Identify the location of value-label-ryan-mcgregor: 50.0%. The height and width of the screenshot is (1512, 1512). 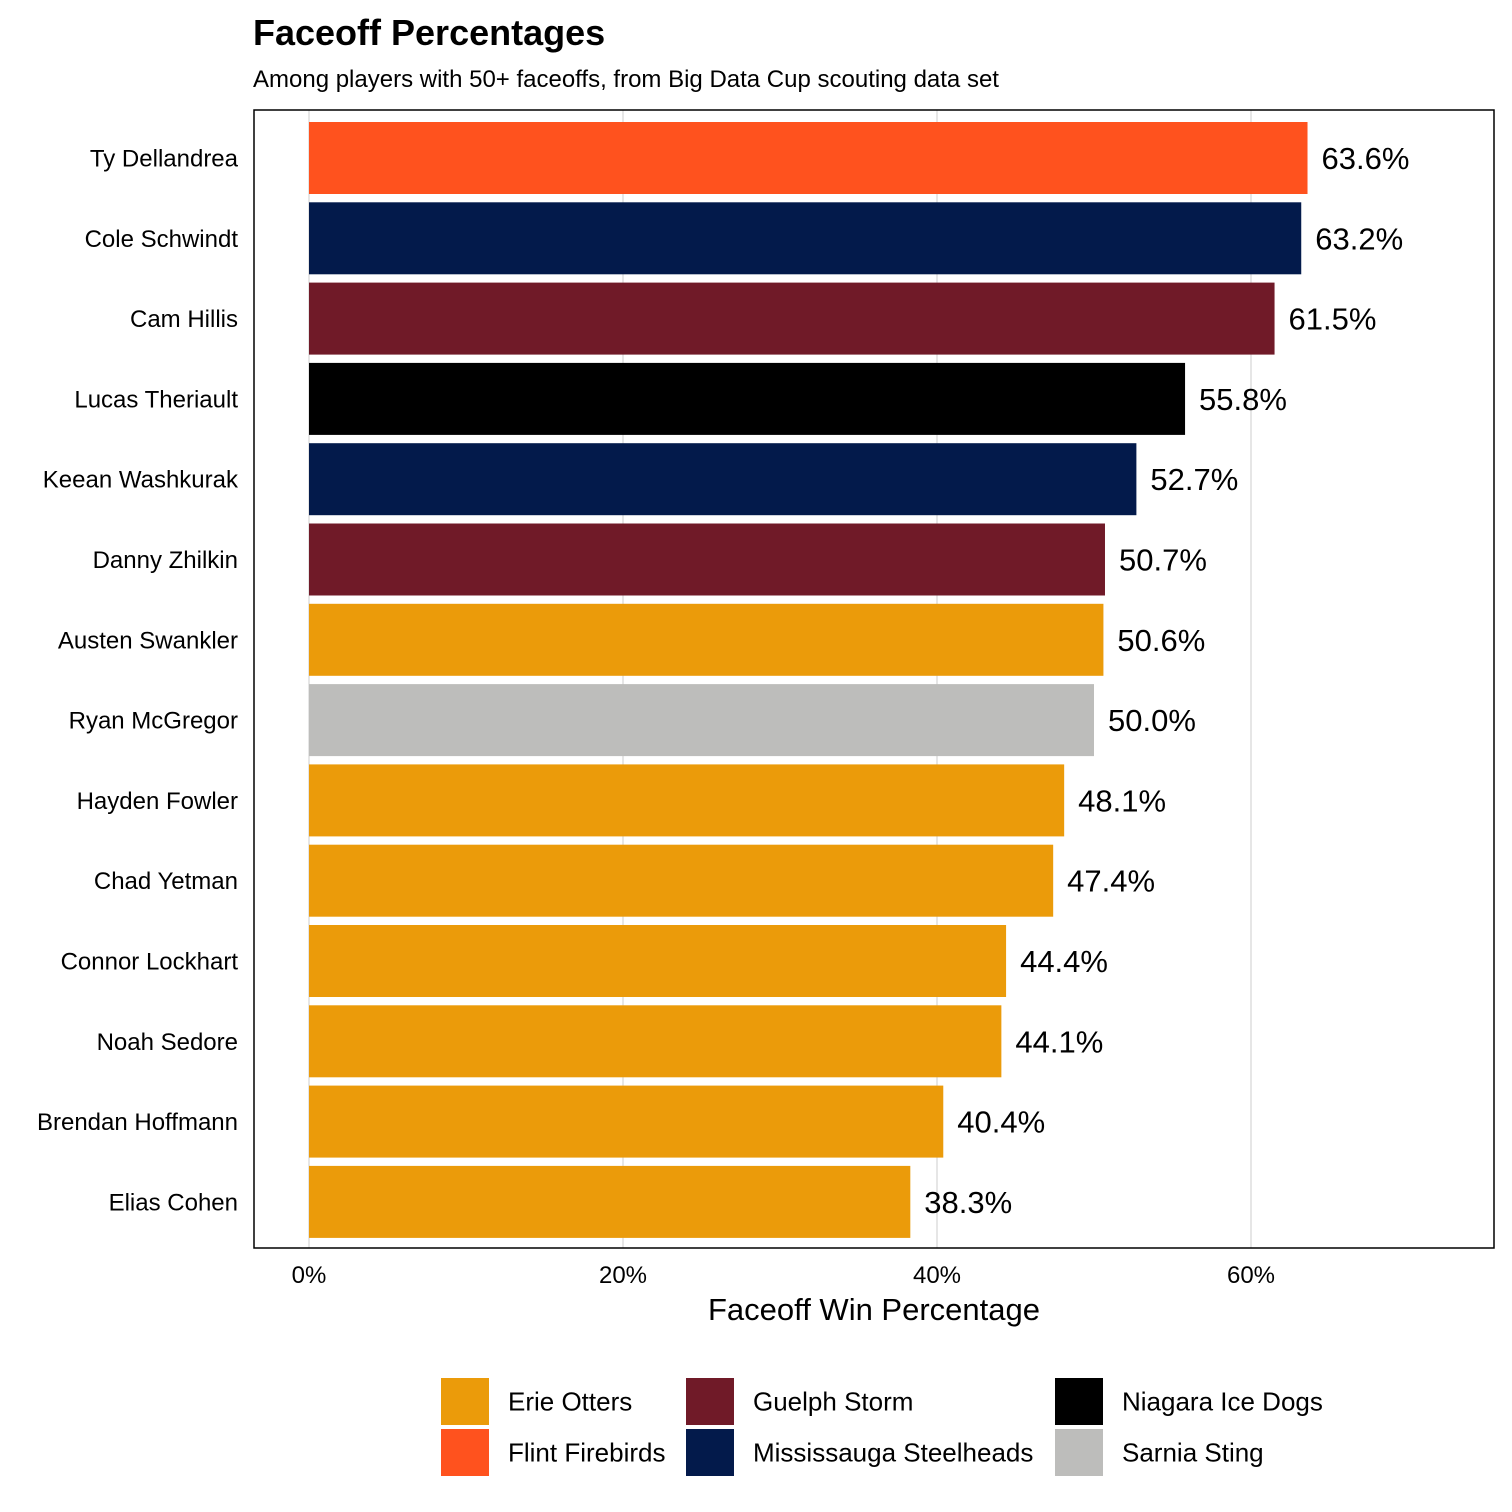
(1152, 720).